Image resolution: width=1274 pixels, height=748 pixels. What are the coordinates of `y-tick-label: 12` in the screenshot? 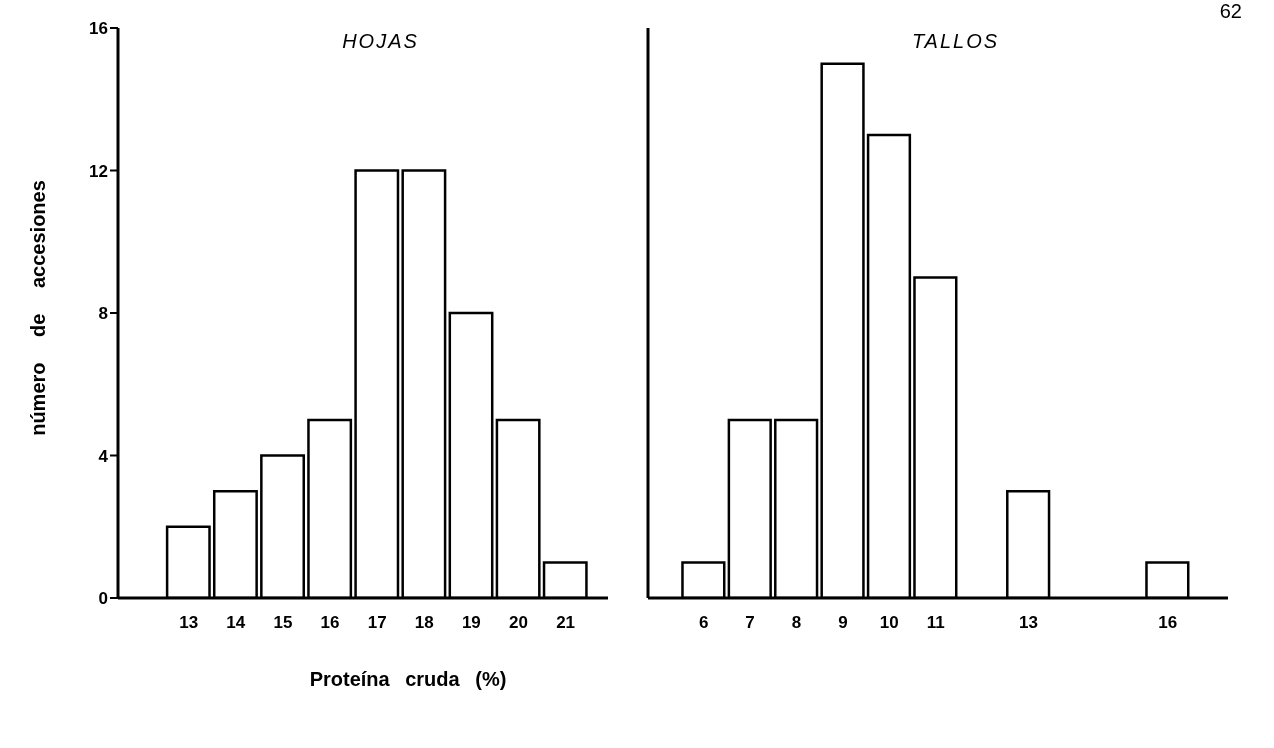 It's located at (98, 171).